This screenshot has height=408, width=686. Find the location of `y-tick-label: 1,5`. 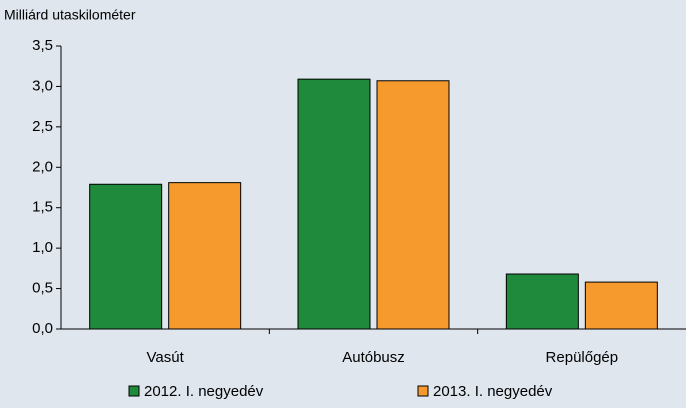

y-tick-label: 1,5 is located at coordinates (42, 207).